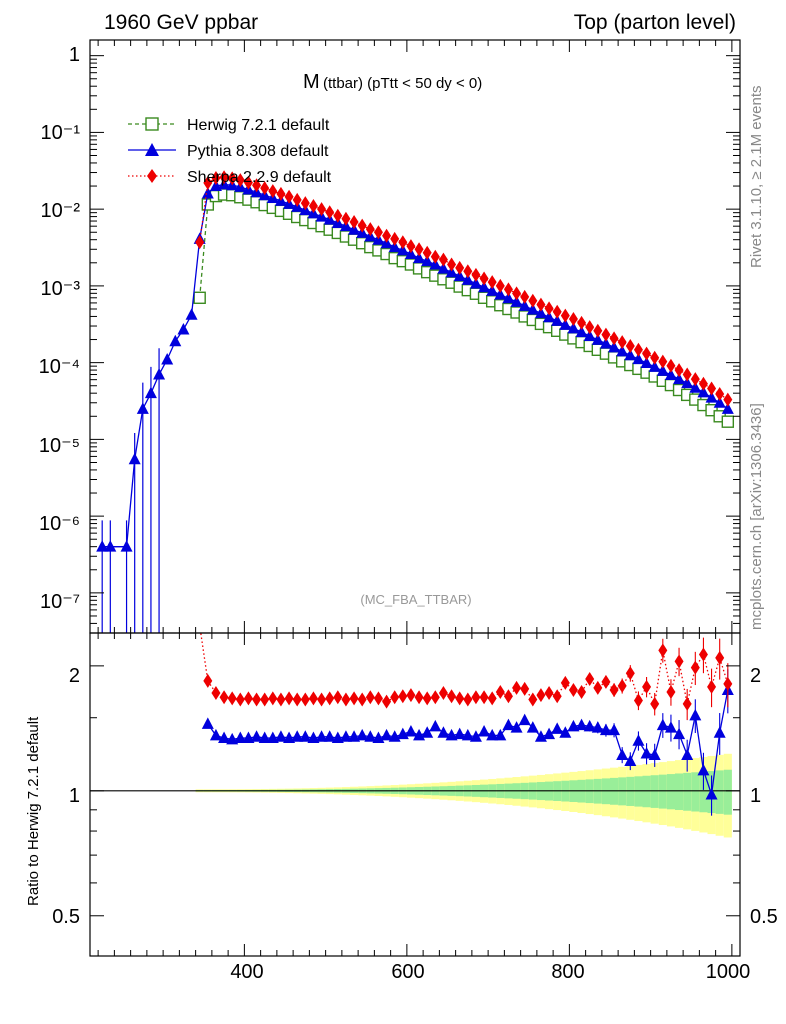 Image resolution: width=786 pixels, height=1024 pixels. What do you see at coordinates (33, 811) in the screenshot?
I see `ratio-axis-label: Ratio to Herwig 7.2.1 default` at bounding box center [33, 811].